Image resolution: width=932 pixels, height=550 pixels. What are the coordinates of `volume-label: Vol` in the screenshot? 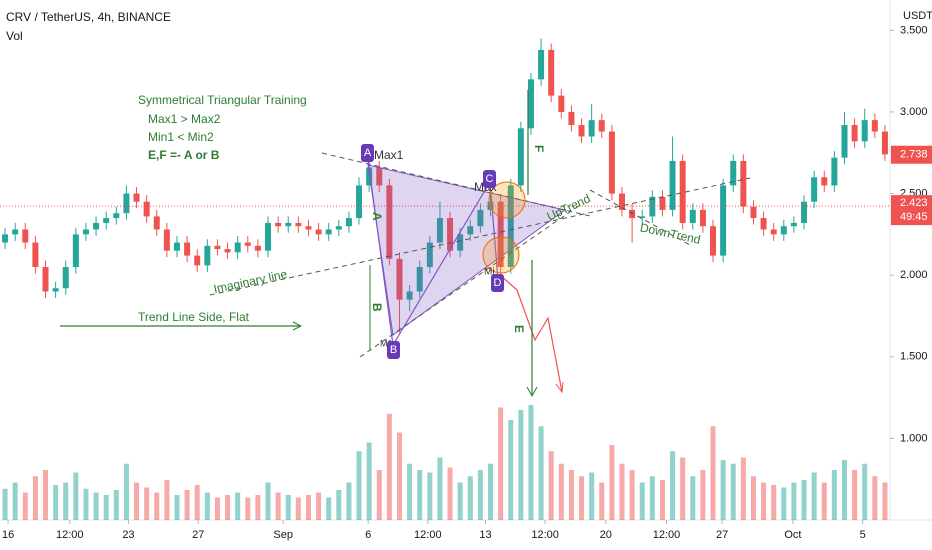 It's located at (14, 36).